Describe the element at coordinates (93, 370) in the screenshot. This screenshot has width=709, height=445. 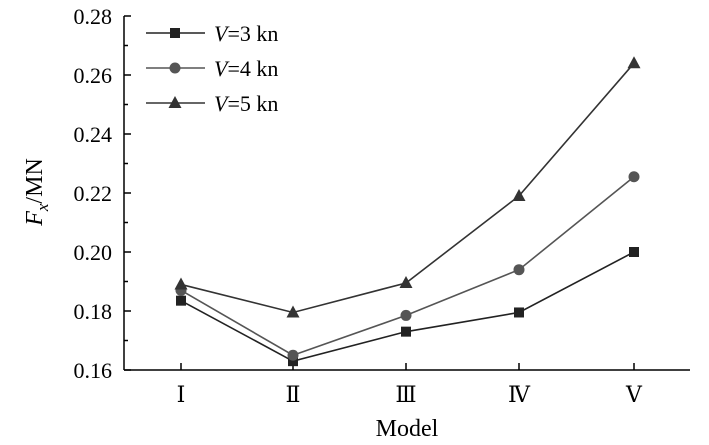
I see `y-tick-label: 0.16` at that location.